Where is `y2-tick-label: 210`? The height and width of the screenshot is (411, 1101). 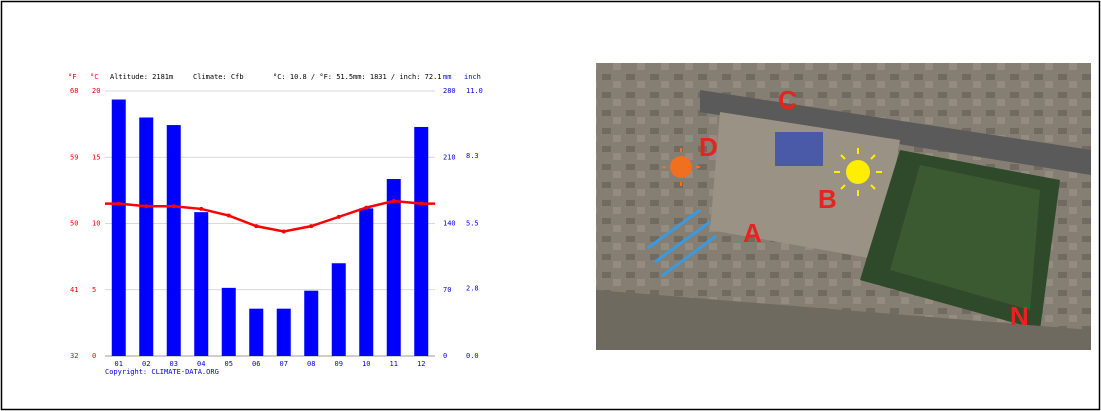
y2-tick-label: 210 is located at coordinates (449, 157).